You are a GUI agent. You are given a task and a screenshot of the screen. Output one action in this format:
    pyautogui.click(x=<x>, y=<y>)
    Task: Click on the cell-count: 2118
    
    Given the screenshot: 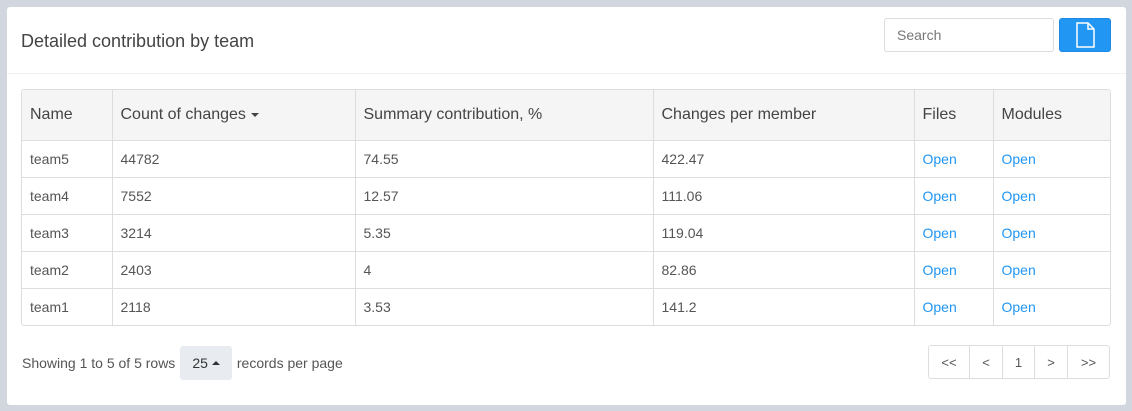 What is the action you would take?
    pyautogui.click(x=234, y=306)
    